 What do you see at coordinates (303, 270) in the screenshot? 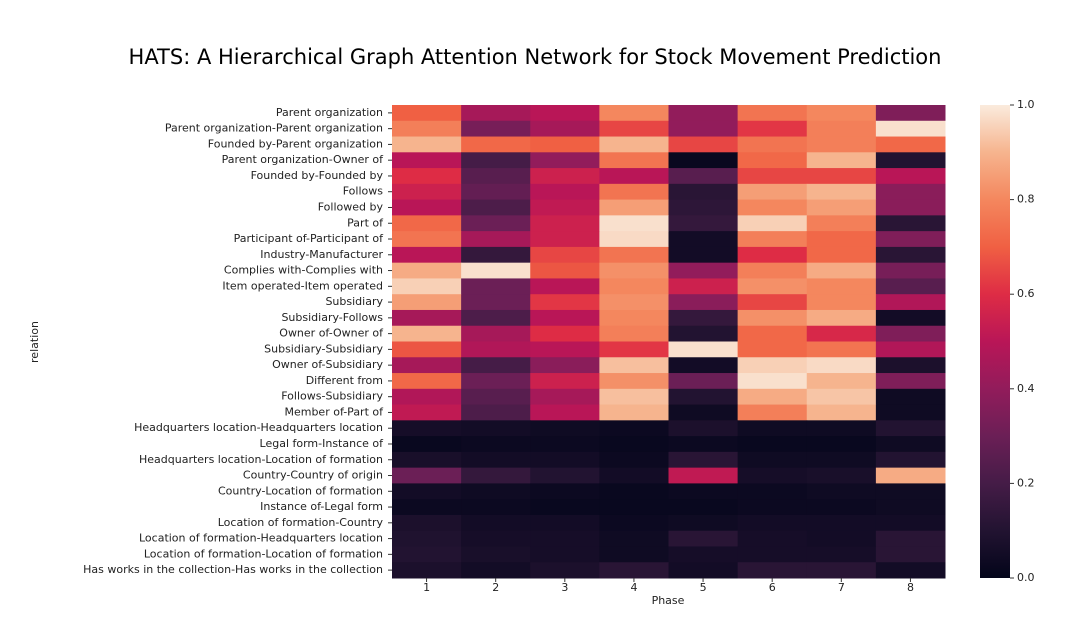
I see `y-tick-label: Complies with-Complies with` at bounding box center [303, 270].